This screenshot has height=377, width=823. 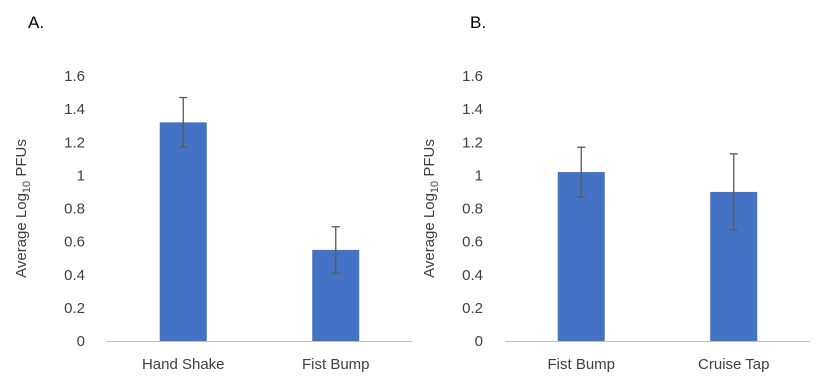 I want to click on panel-b-category-label: Cruise Tap, so click(x=733, y=364).